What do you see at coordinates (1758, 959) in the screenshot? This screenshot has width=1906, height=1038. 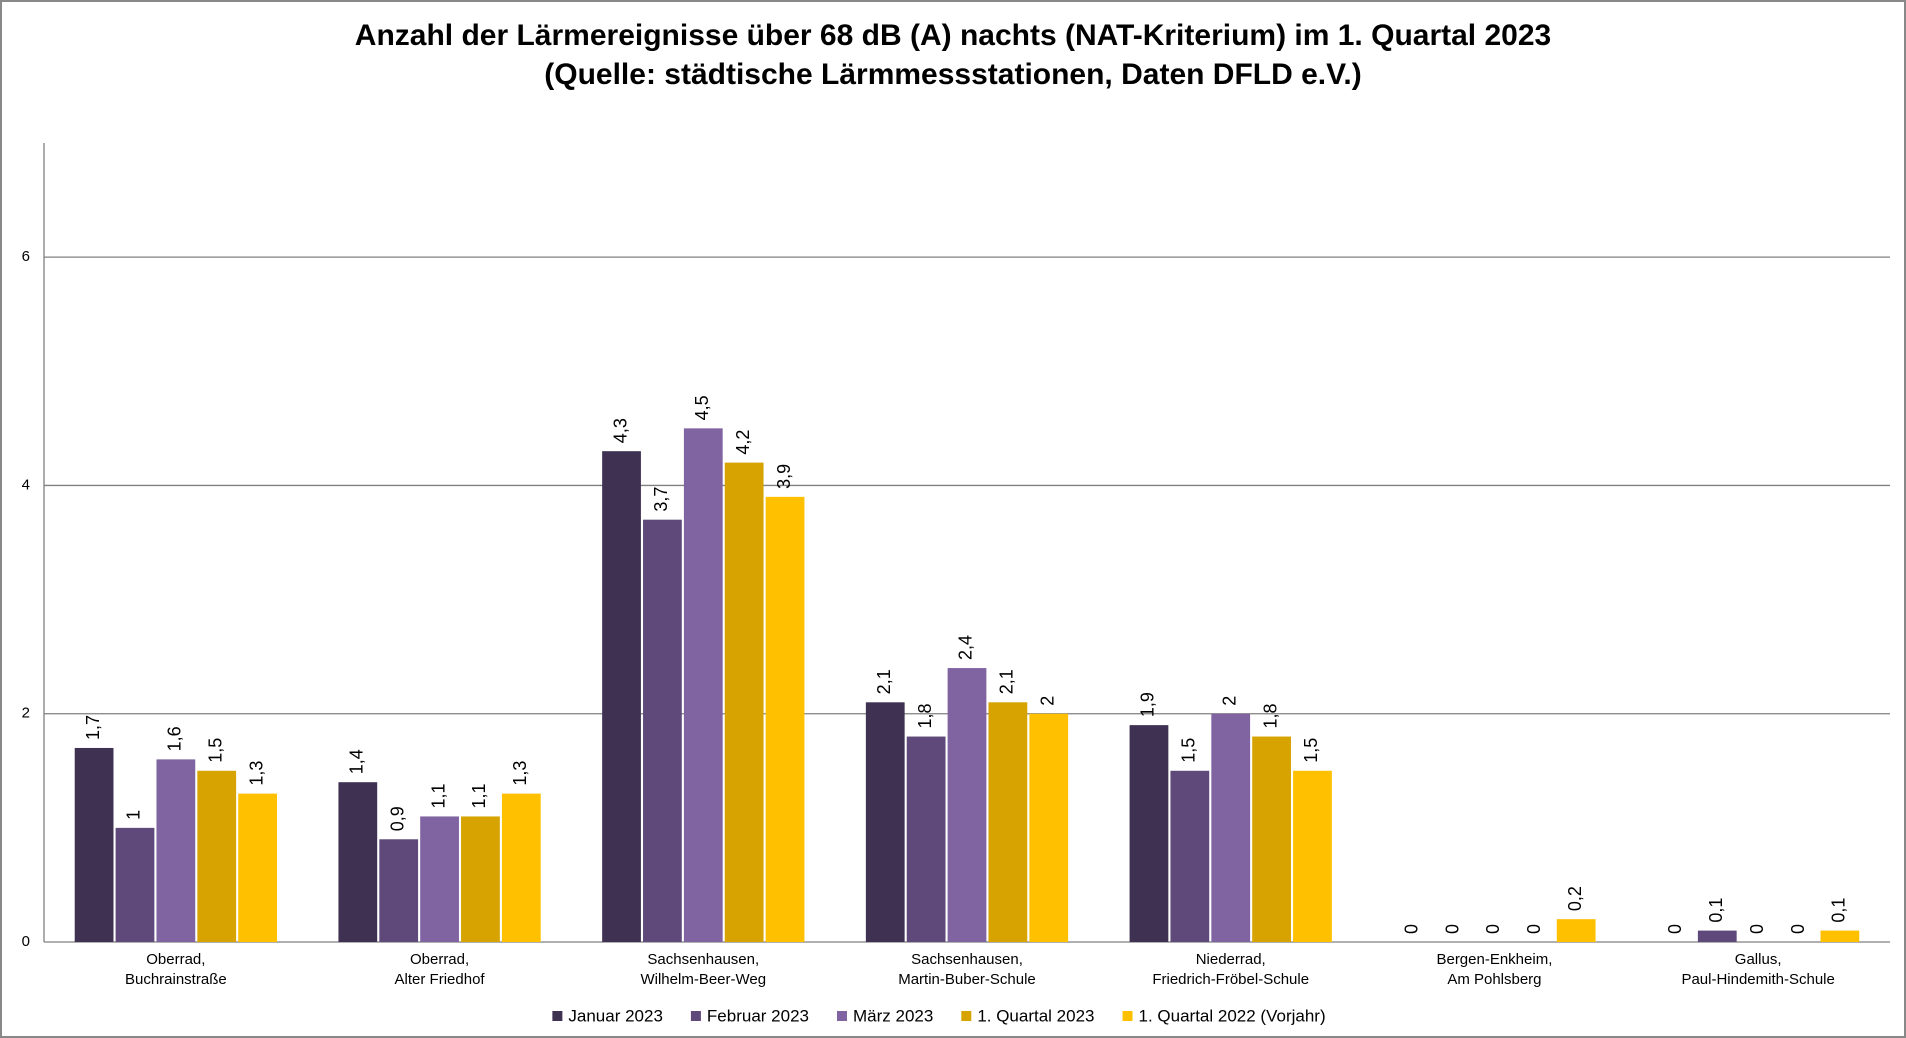 I see `x-tick-label: Gallus,` at bounding box center [1758, 959].